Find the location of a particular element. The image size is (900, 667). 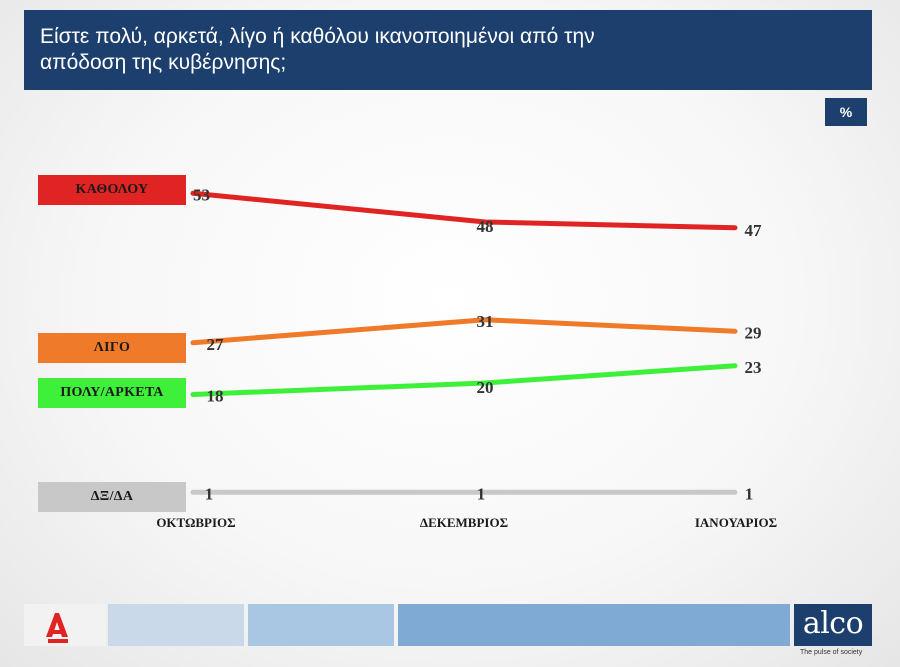

legend-ligo: ΛΙΓΟ is located at coordinates (112, 348).